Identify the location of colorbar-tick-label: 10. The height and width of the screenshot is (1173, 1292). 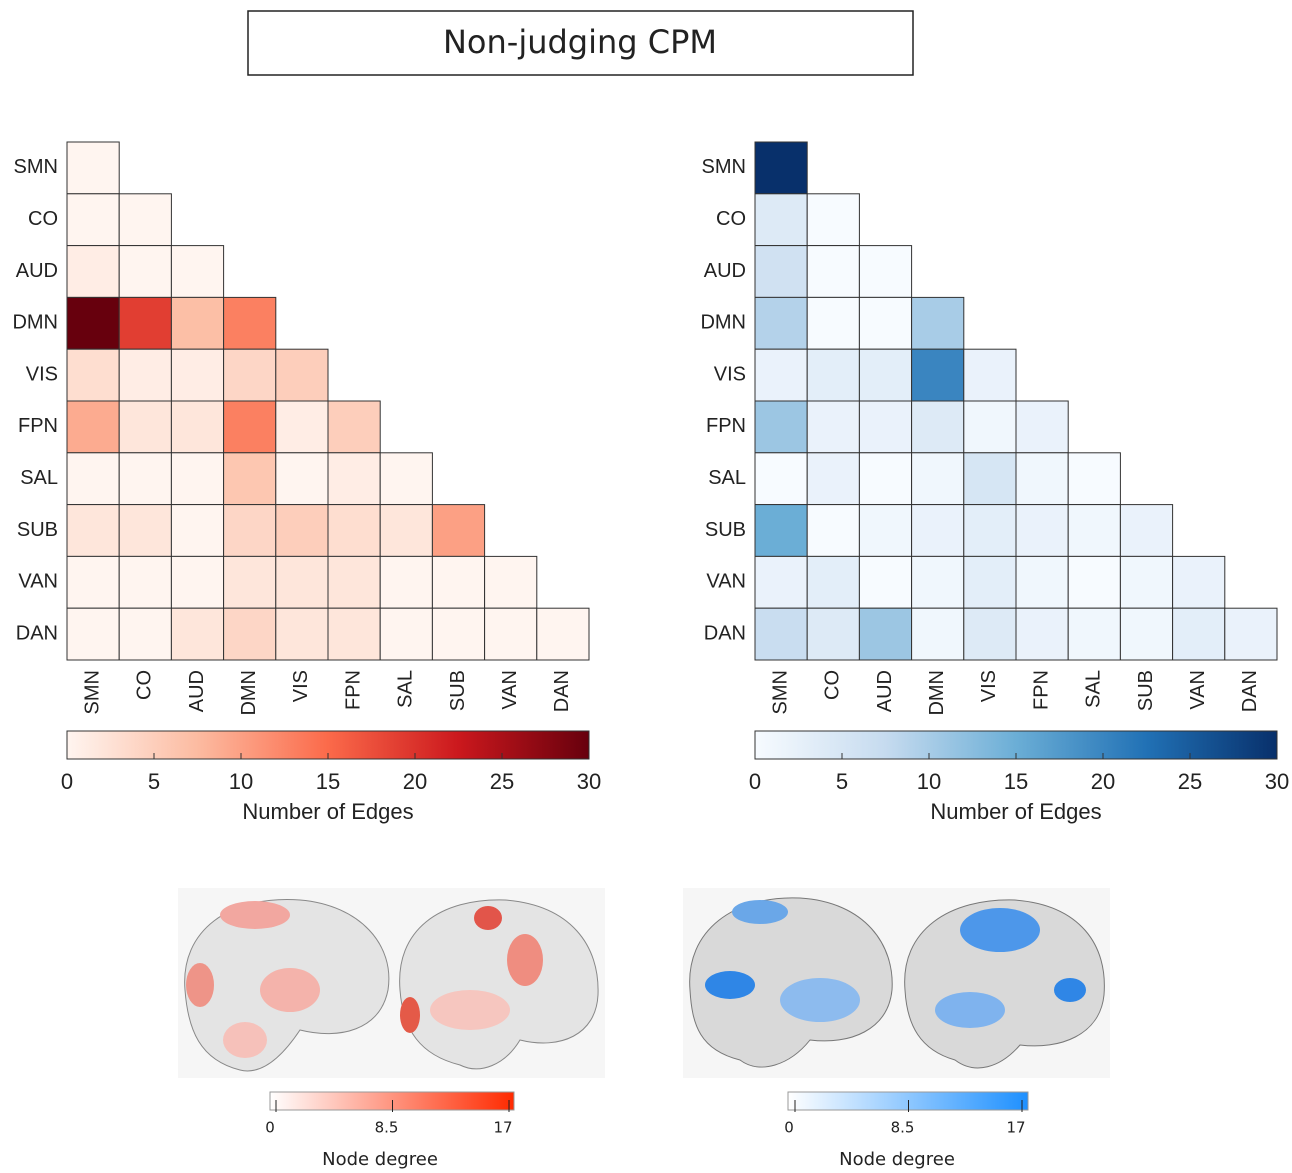
(241, 781).